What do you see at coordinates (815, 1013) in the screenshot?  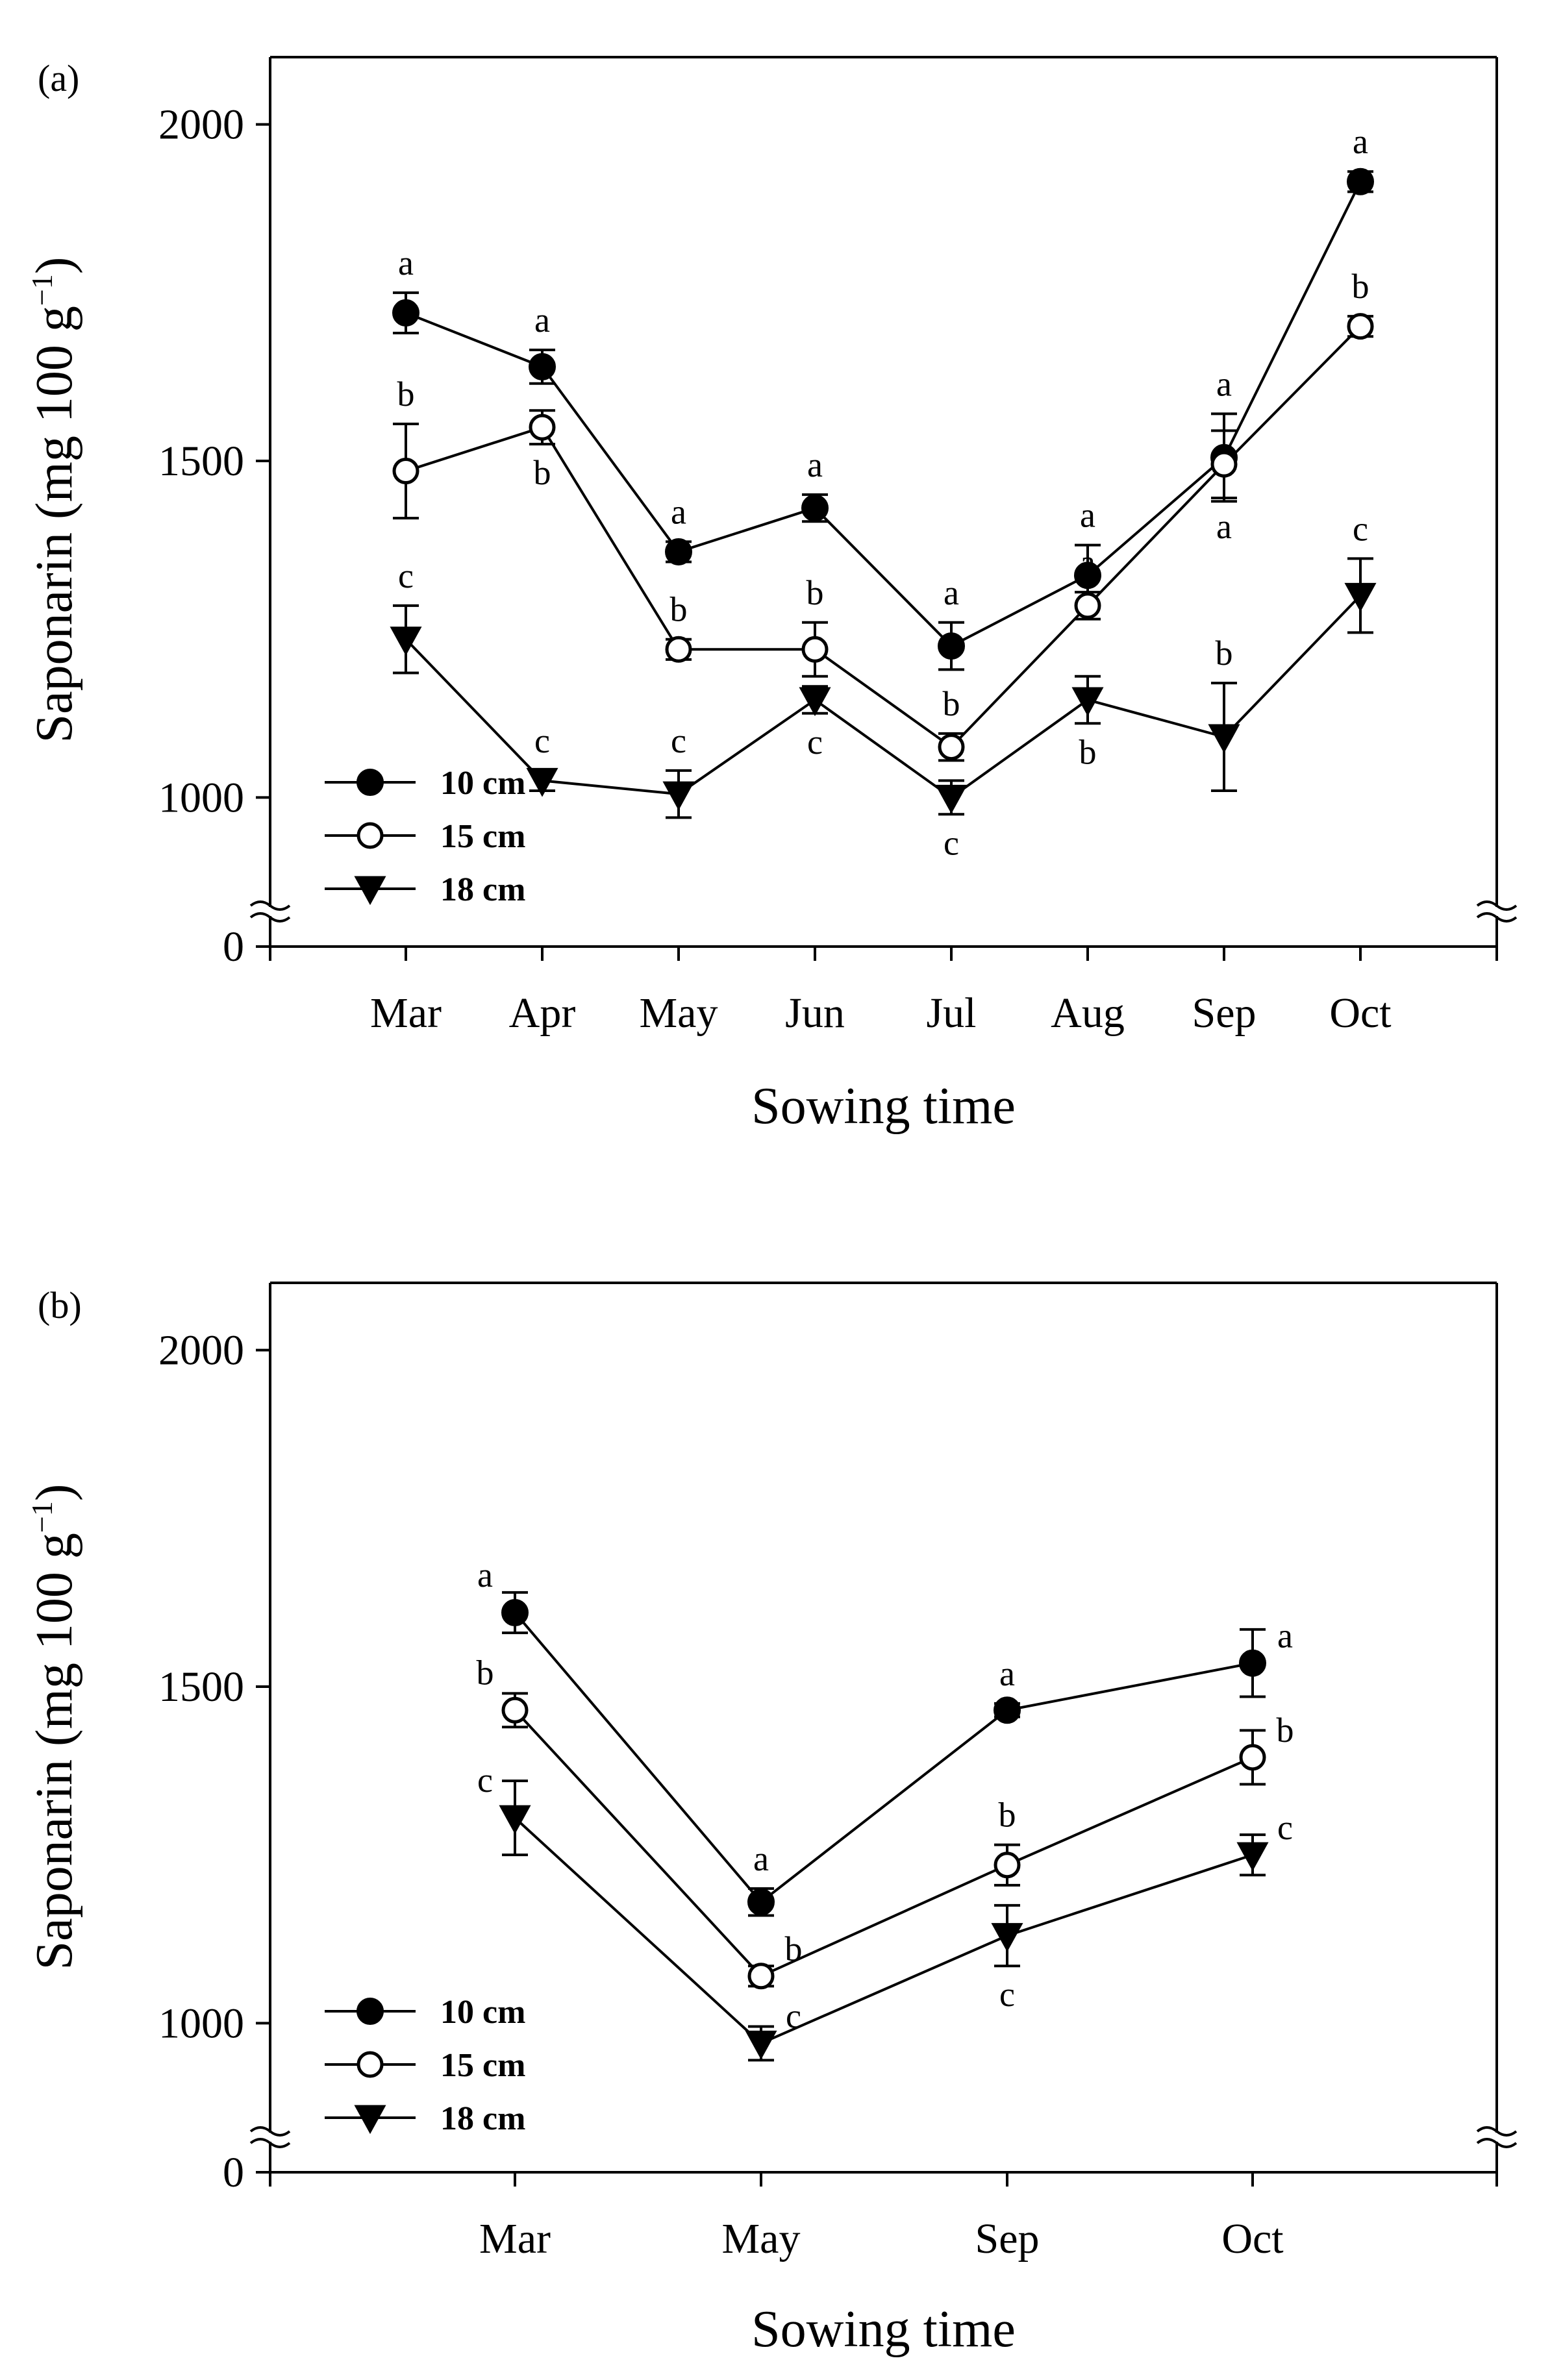 I see `x-tick-label: Jun` at bounding box center [815, 1013].